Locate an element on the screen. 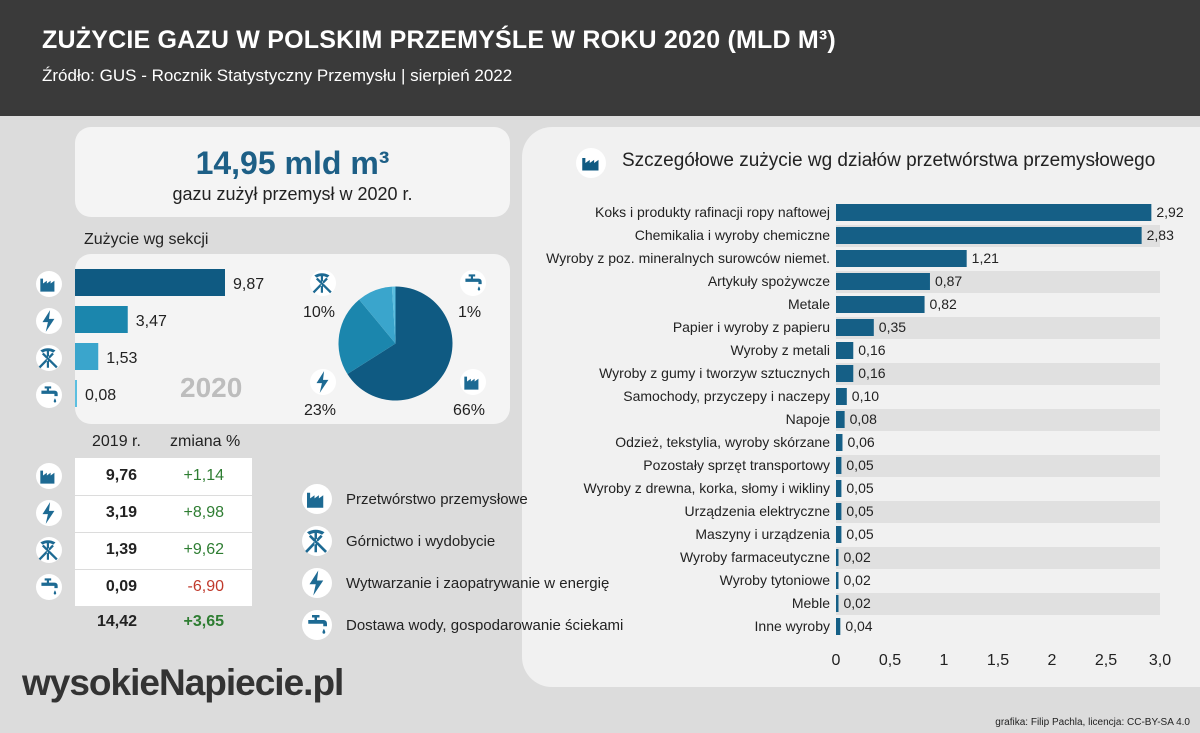 The image size is (1200, 733). category-label: Urządzenia elektryczne is located at coordinates (757, 511).